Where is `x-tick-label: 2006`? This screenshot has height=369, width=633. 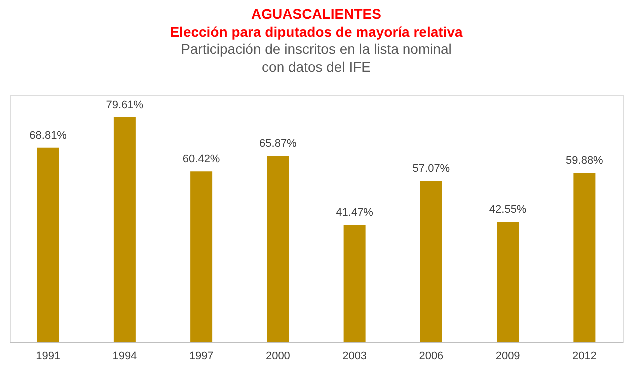
x-tick-label: 2006 is located at coordinates (431, 356).